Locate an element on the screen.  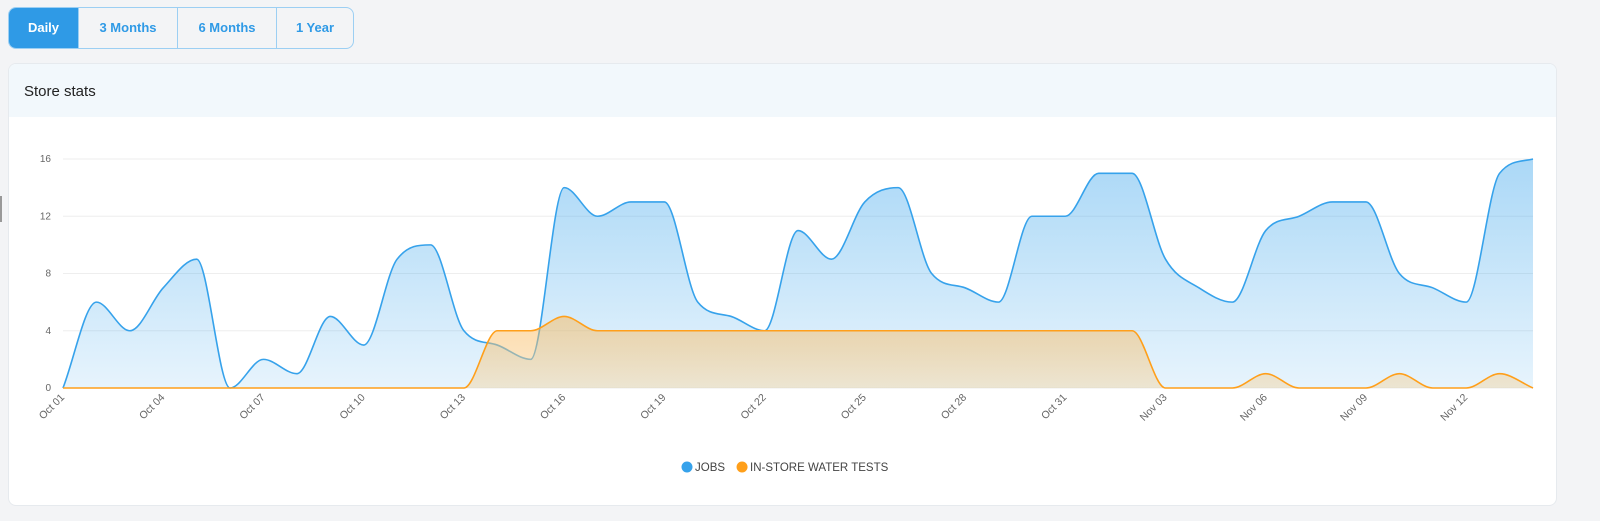
y-axis-ticks: 0 4 8 12 16 is located at coordinates (46, 274).